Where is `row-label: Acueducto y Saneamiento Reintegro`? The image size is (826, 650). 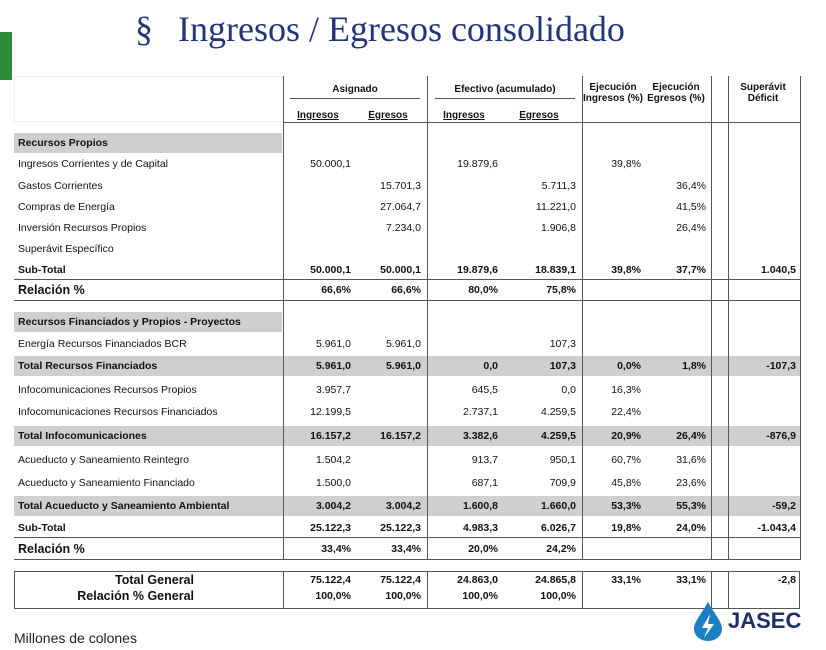
row-label: Acueducto y Saneamiento Reintegro is located at coordinates (104, 460).